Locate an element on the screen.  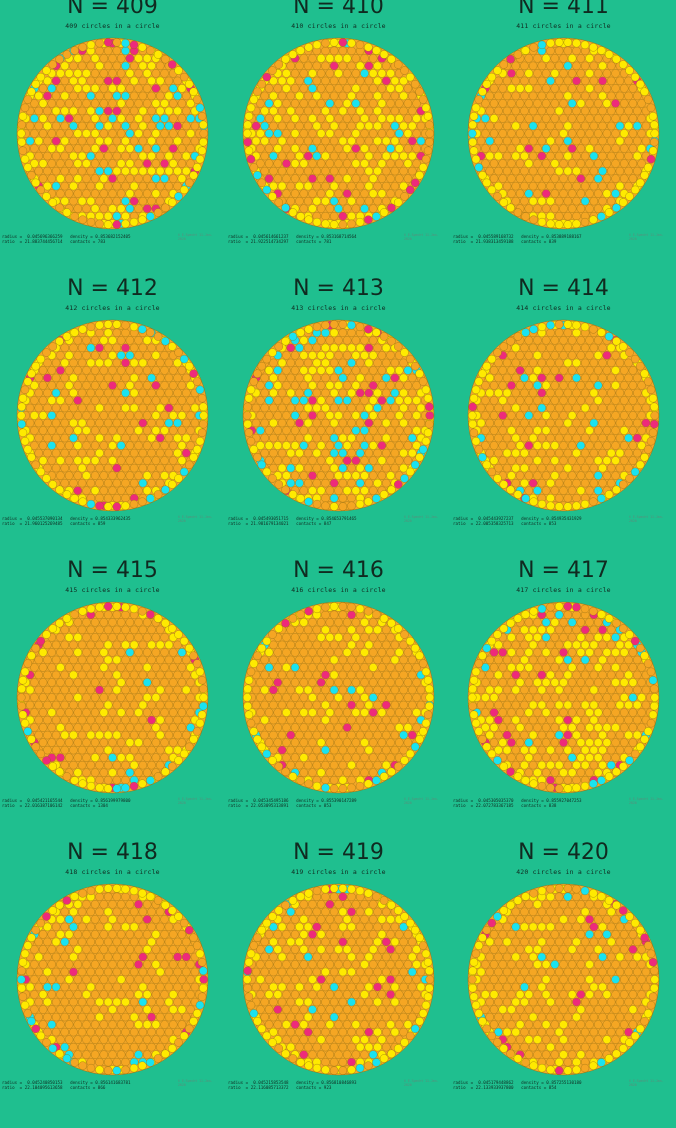
ratio-line: ratio = 21.883744456714 contacts = 783 is located at coordinates (54, 242).